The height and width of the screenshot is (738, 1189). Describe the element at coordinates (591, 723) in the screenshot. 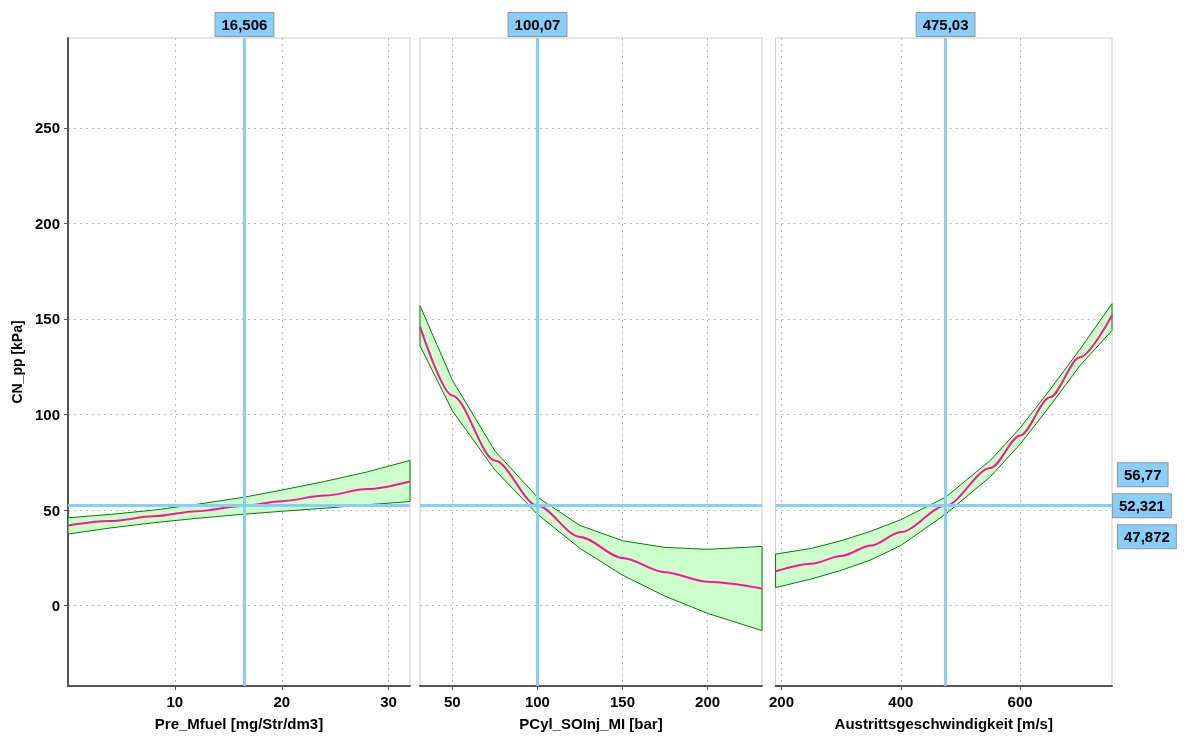

I see `x-axis-title: PCyl_SOInj_MI [bar]` at that location.